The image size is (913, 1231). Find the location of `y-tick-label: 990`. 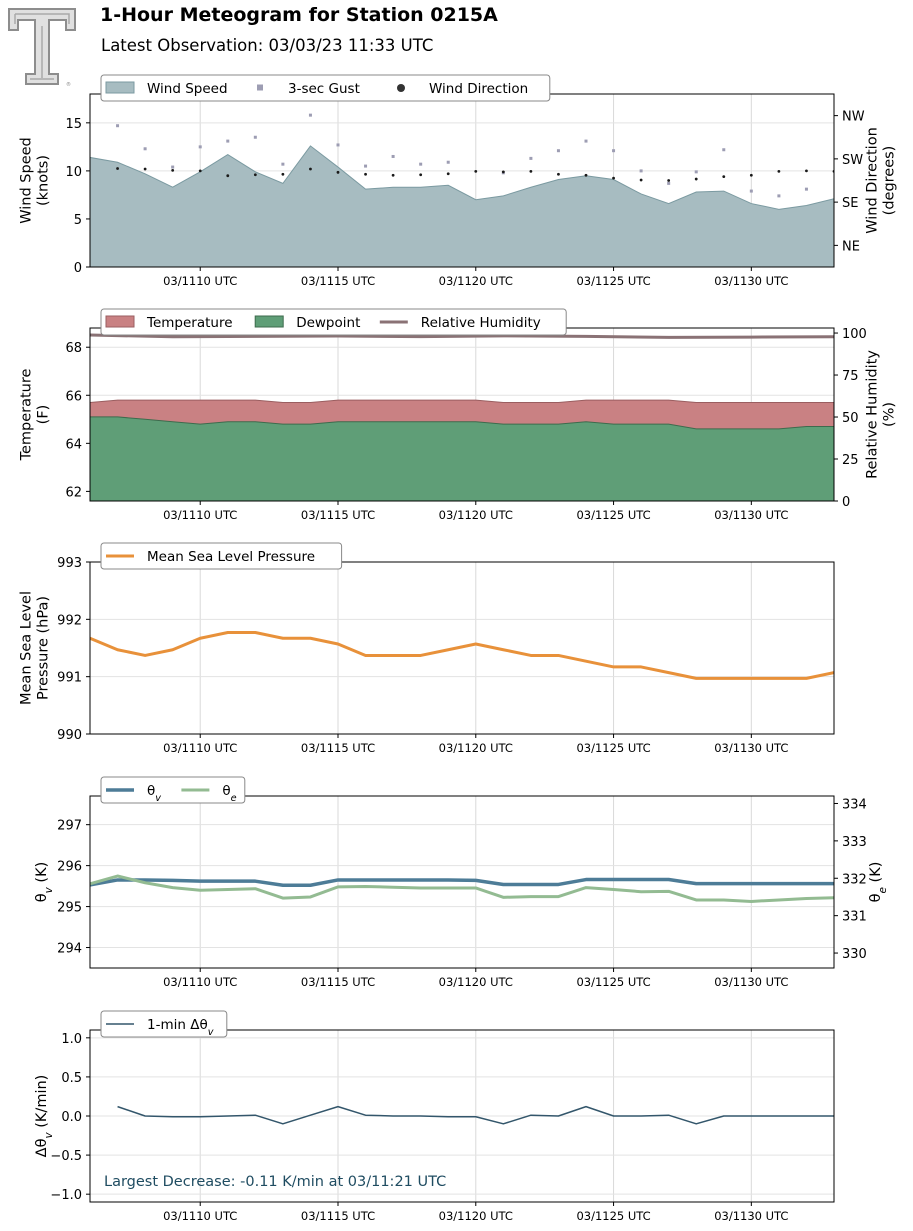

y-tick-label: 990 is located at coordinates (69, 735).